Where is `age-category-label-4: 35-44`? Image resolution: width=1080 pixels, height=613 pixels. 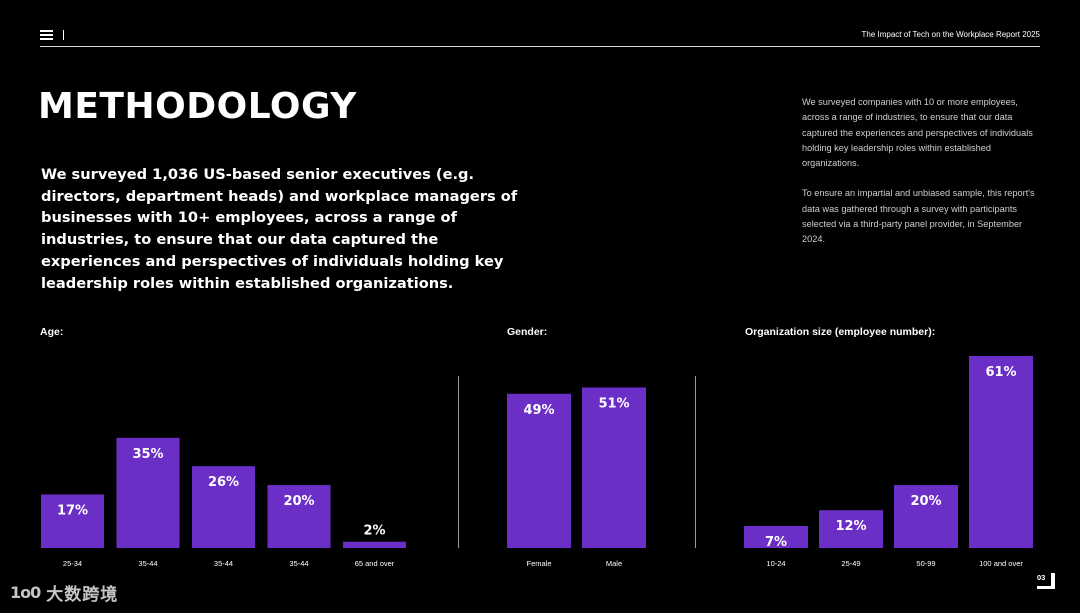 age-category-label-4: 35-44 is located at coordinates (298, 563).